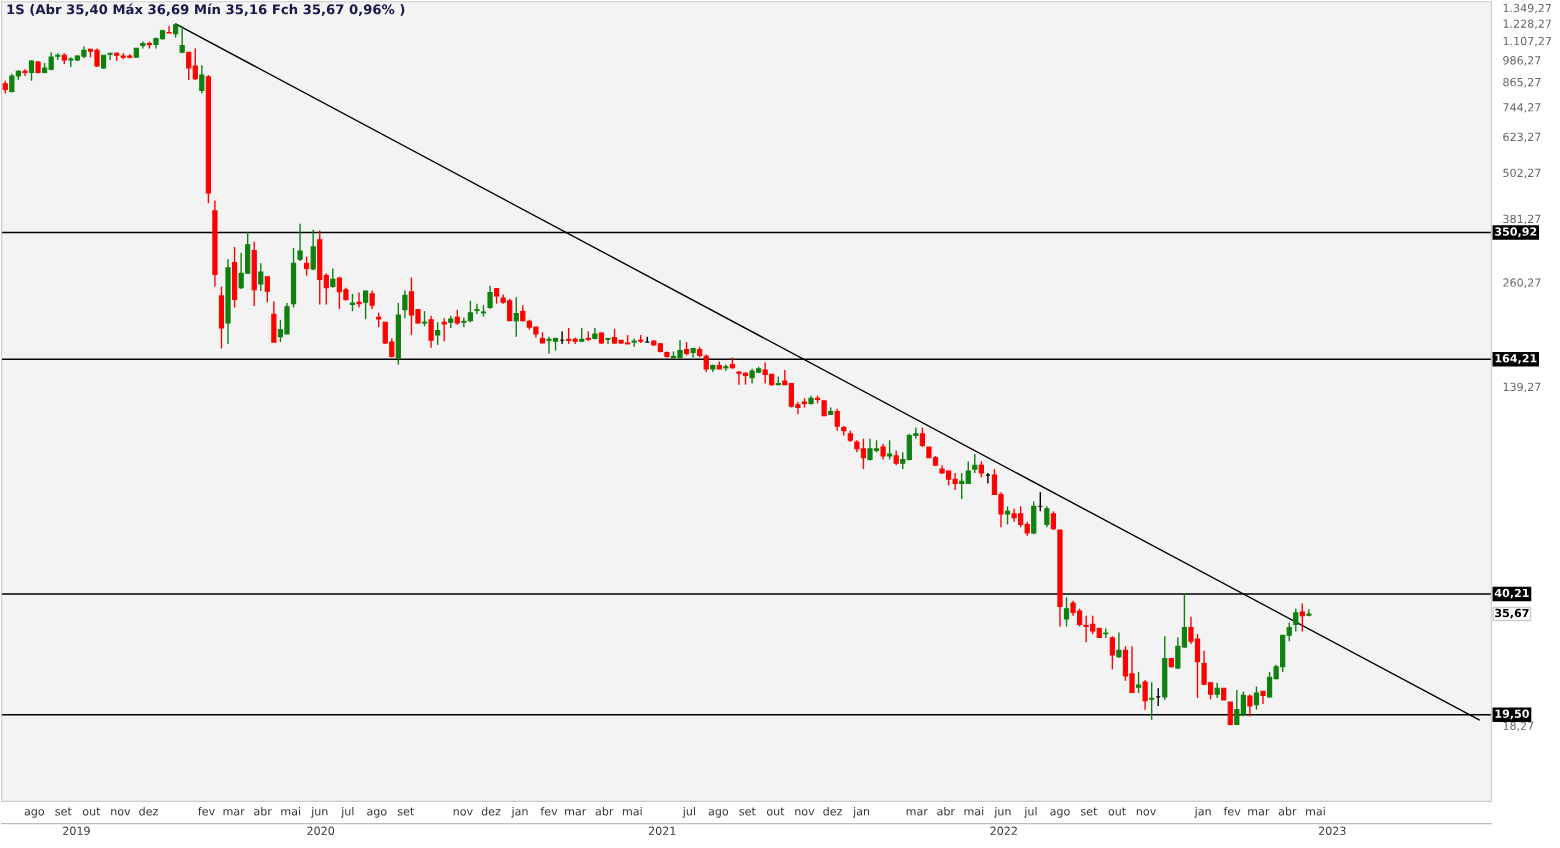  What do you see at coordinates (1527, 8) in the screenshot?
I see `y-tick-label: 1.349,27` at bounding box center [1527, 8].